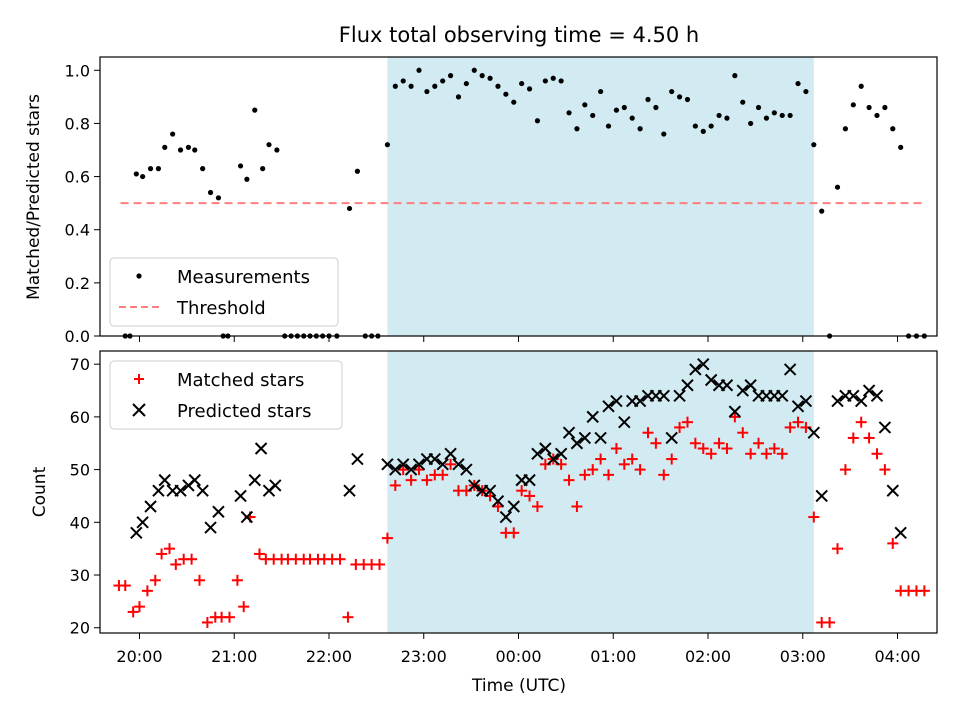 The width and height of the screenshot is (960, 720). Describe the element at coordinates (40, 491) in the screenshot. I see `bottom-y-axis-label: Count` at that location.